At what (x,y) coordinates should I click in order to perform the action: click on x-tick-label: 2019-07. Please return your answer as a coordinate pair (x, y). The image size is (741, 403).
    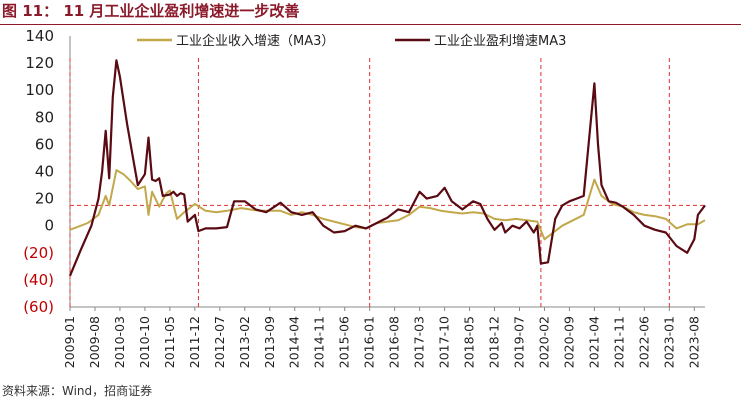
    Looking at the image, I should click on (518, 342).